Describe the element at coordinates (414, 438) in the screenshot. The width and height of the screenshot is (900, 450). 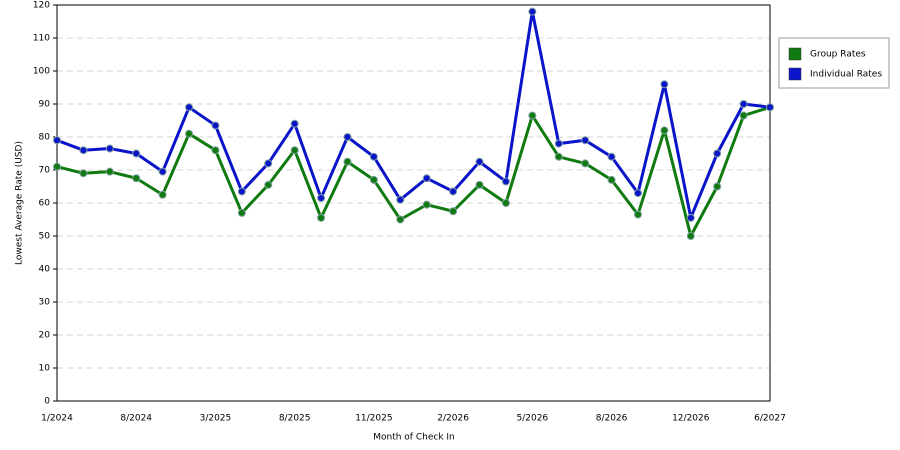
I see `x-axis-label: Month of Check In` at that location.